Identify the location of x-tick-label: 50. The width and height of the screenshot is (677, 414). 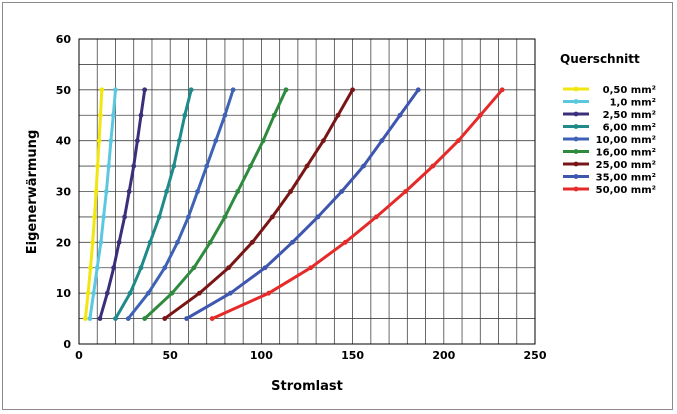
(171, 355).